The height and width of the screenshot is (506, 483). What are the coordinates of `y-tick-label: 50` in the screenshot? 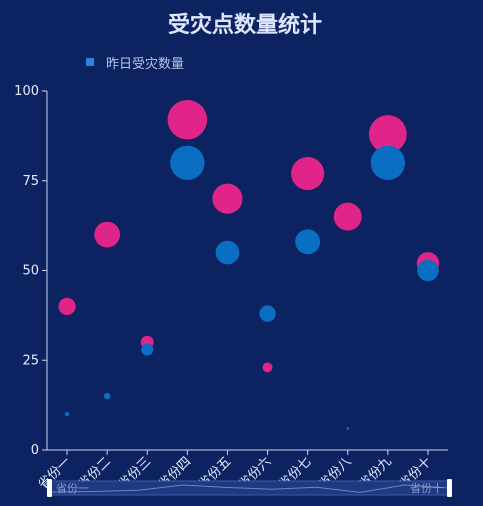 It's located at (30, 271).